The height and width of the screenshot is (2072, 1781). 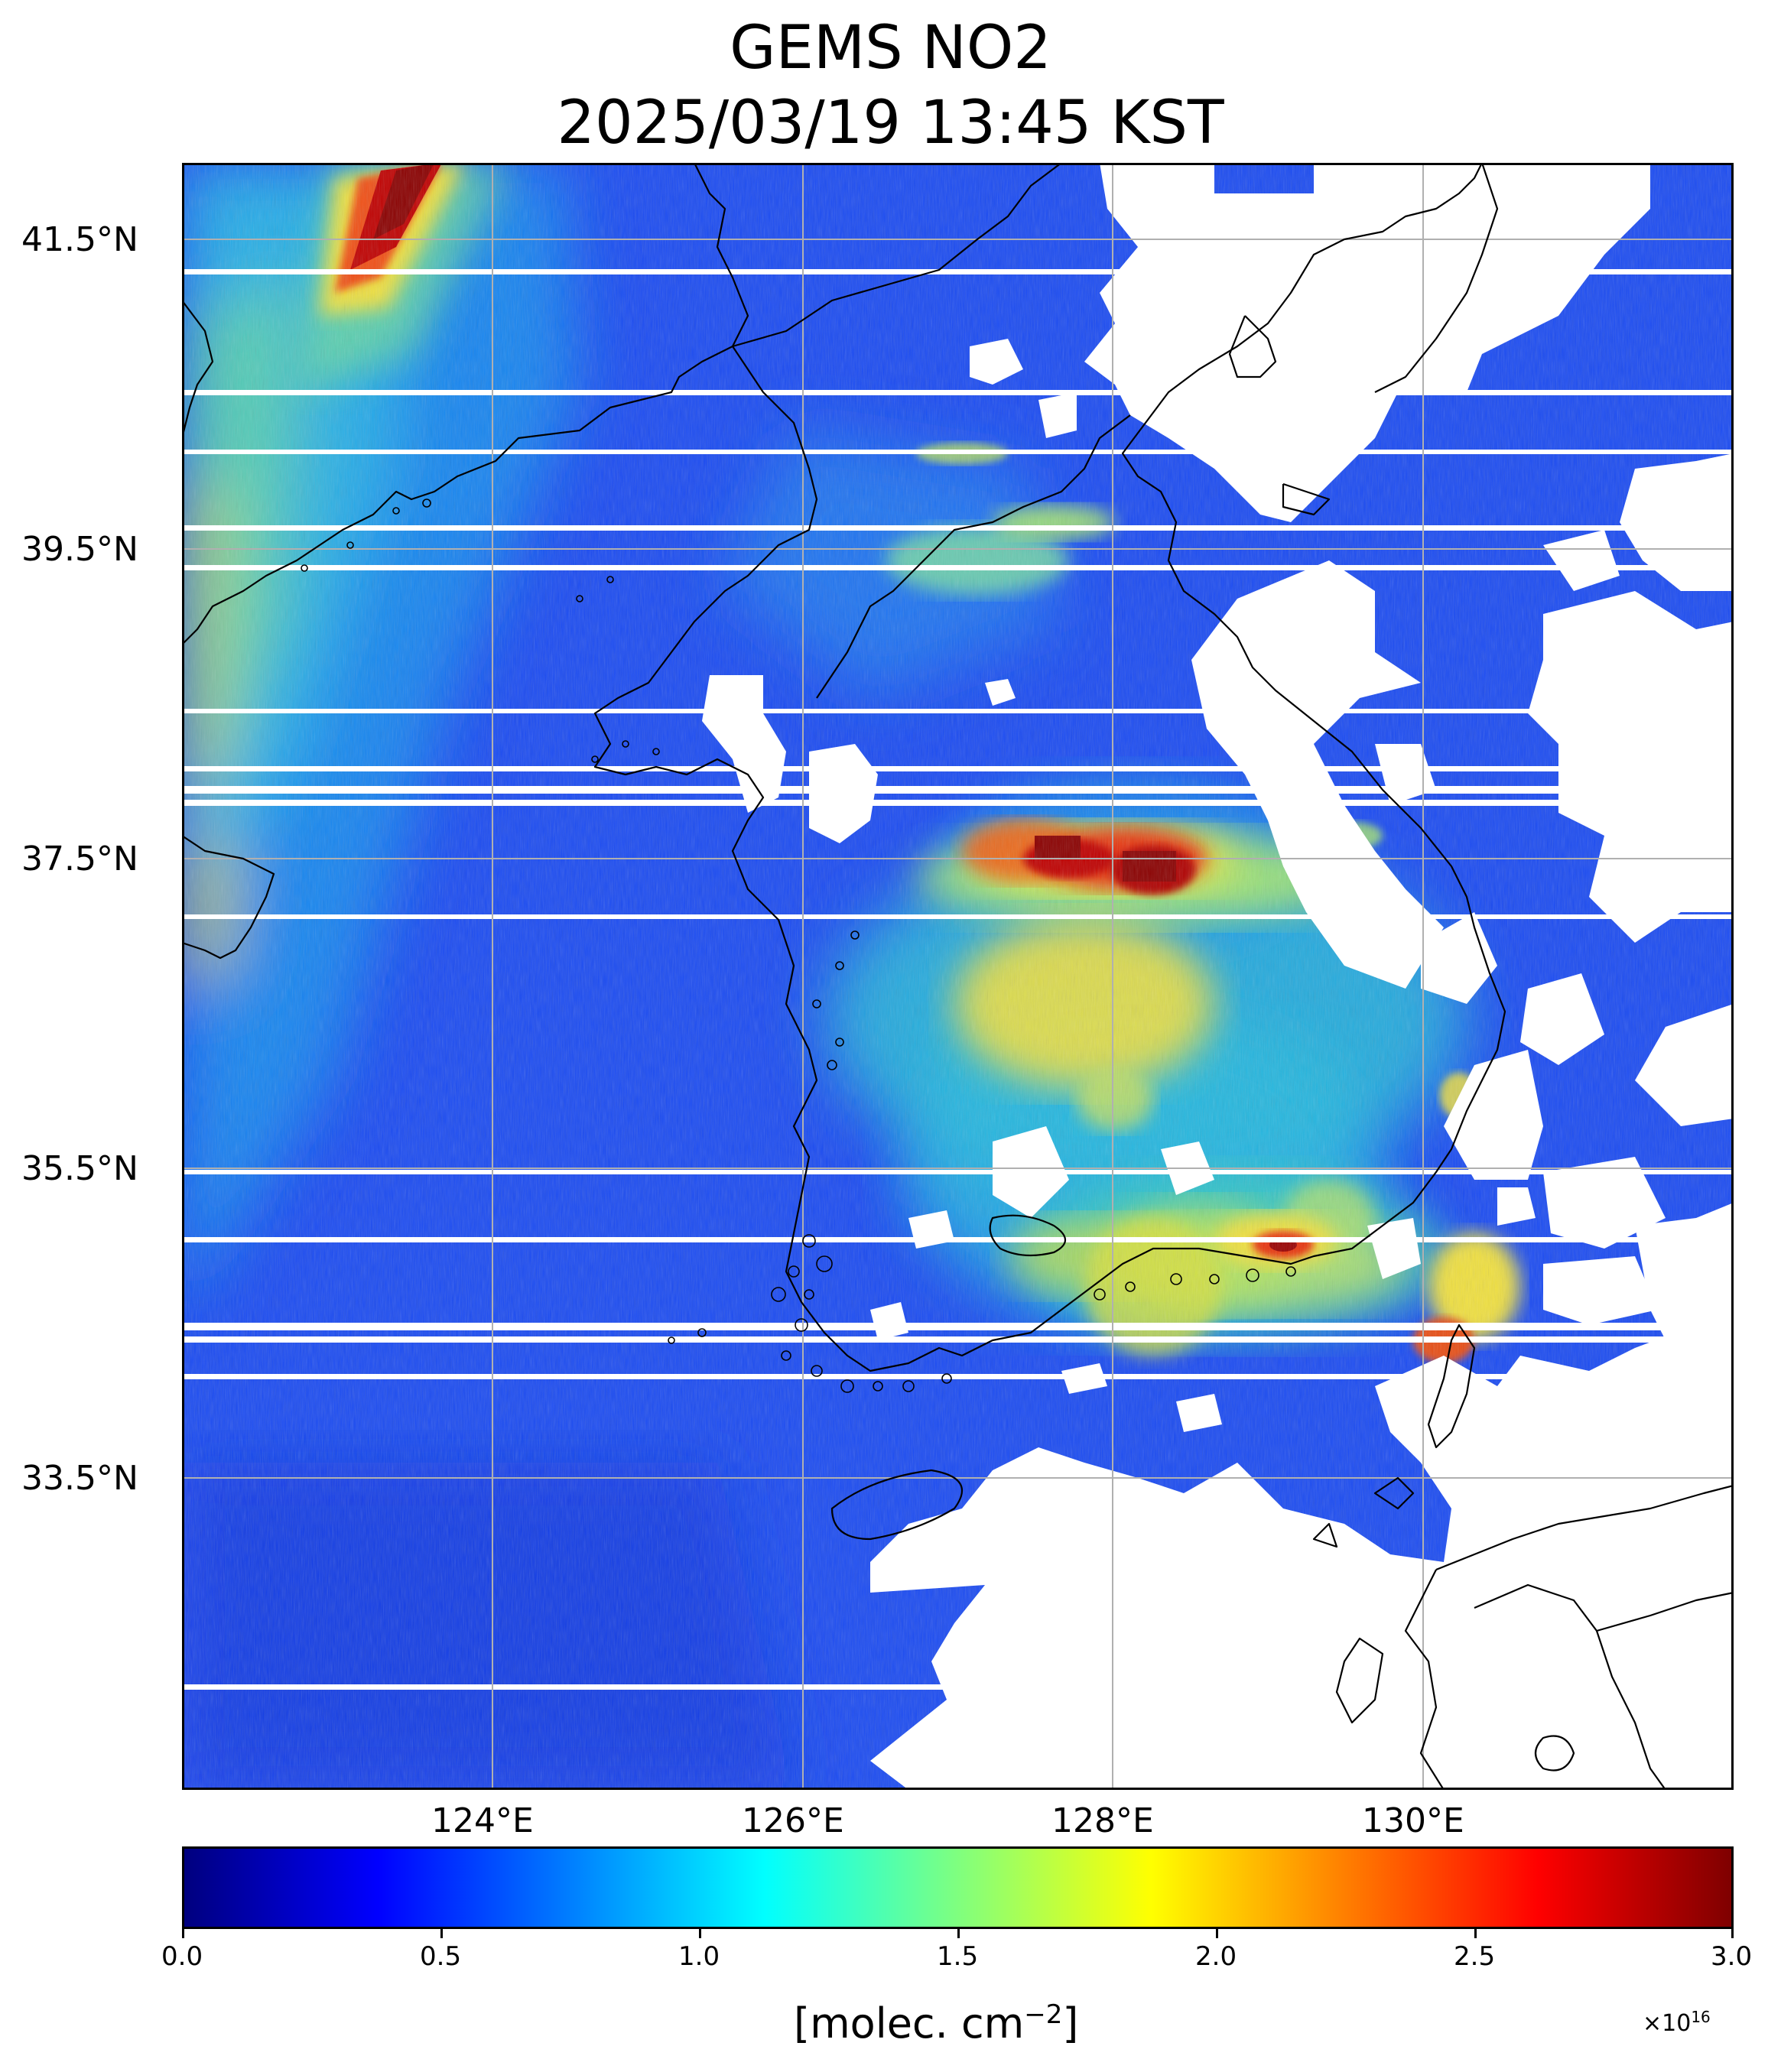 What do you see at coordinates (441, 1956) in the screenshot?
I see `colorbar-tick-label: 0.5` at bounding box center [441, 1956].